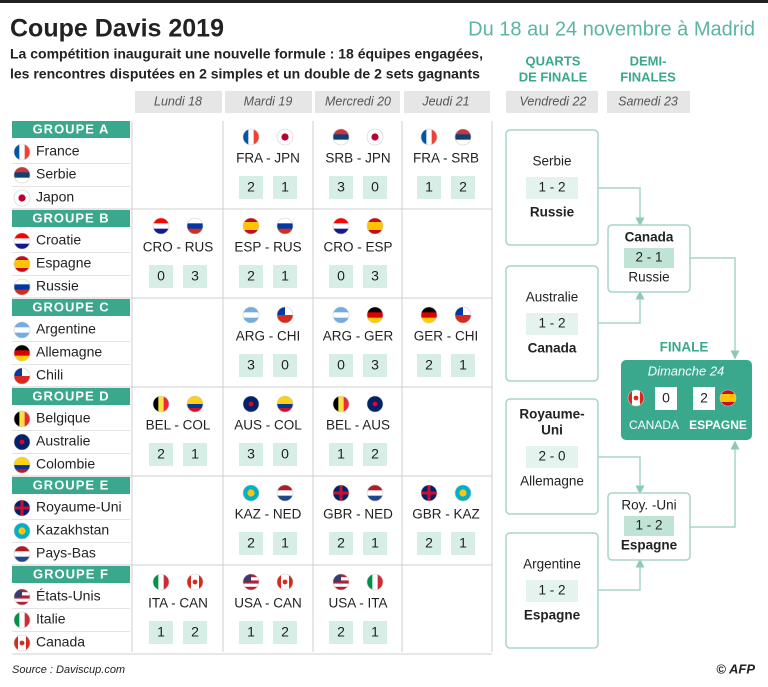 Image resolution: width=768 pixels, height=687 pixels. Describe the element at coordinates (648, 257) in the screenshot. I see `sf-score: 2 - 1` at that location.